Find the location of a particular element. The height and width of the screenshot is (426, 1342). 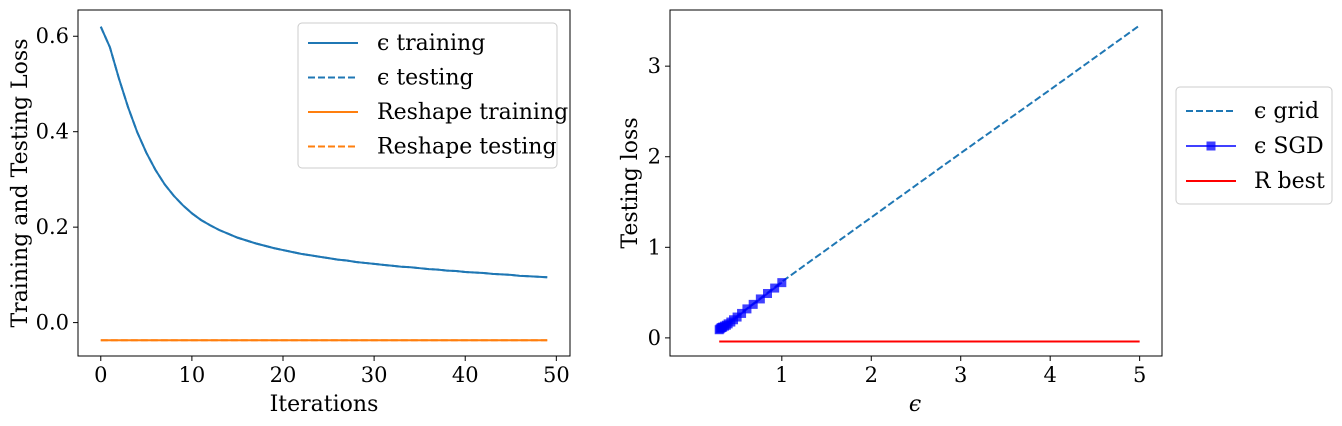

left-plot-x-tick-label: 10 is located at coordinates (192, 375).